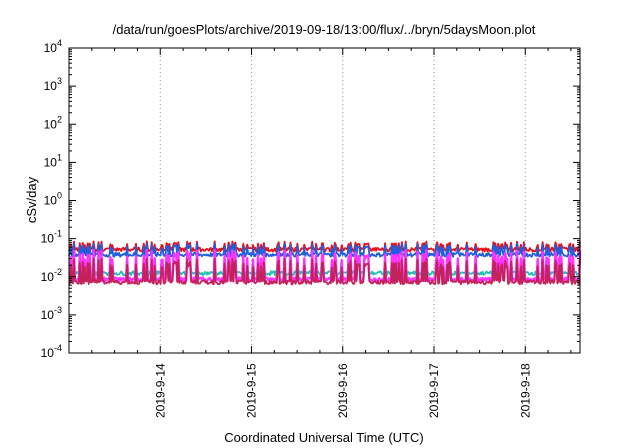 This screenshot has height=448, width=640. Describe the element at coordinates (53, 160) in the screenshot. I see `y-tick-label: 10¹` at that location.